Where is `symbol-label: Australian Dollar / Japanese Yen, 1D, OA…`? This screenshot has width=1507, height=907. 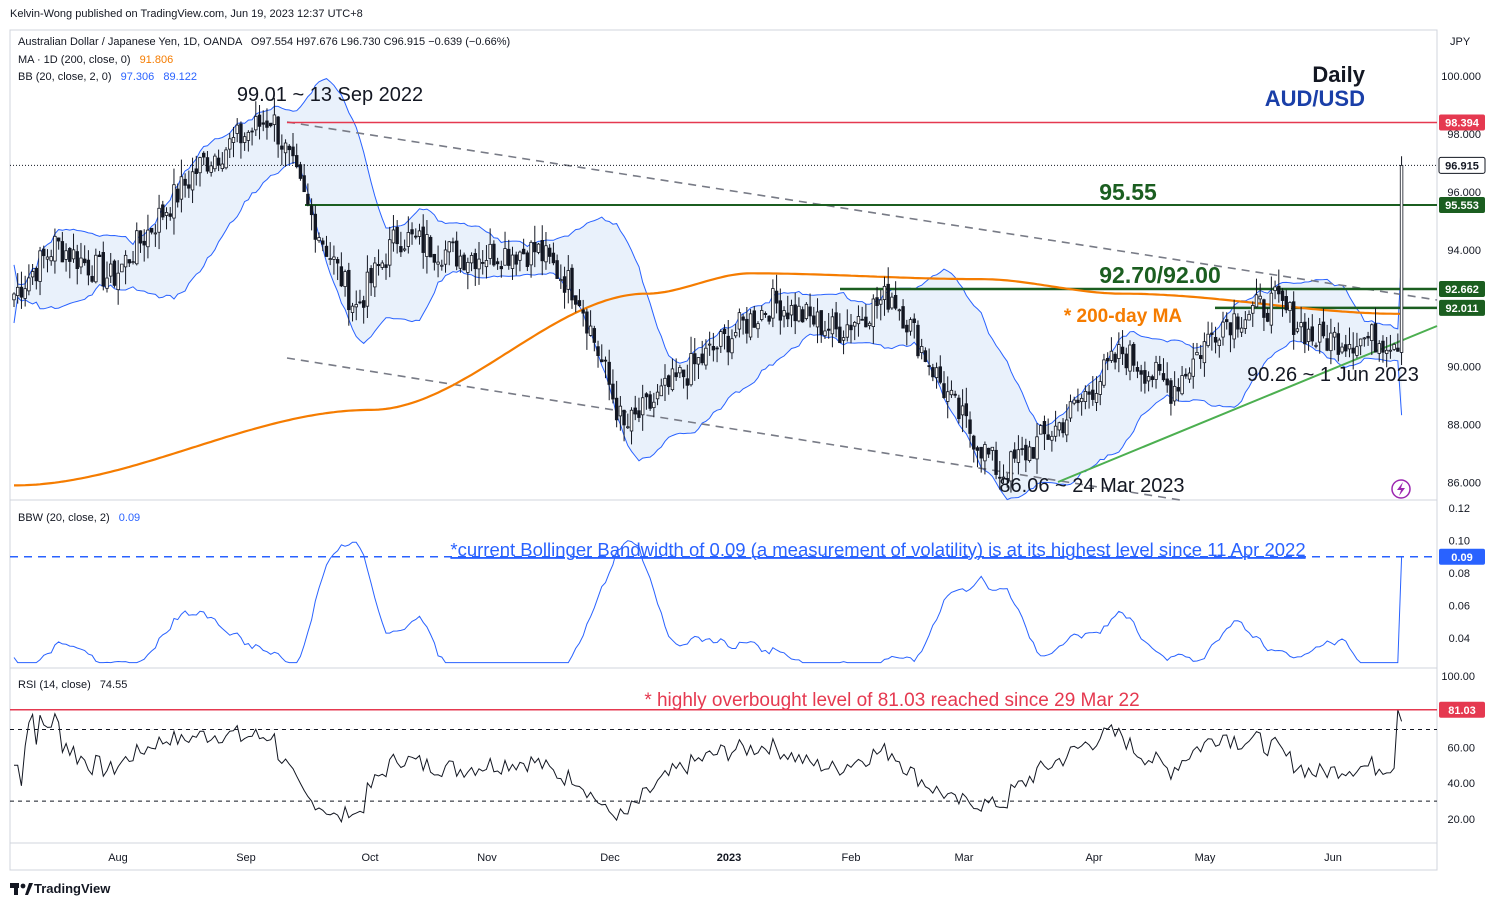 symbol-label: Australian Dollar / Japanese Yen, 1D, OA… is located at coordinates (130, 42).